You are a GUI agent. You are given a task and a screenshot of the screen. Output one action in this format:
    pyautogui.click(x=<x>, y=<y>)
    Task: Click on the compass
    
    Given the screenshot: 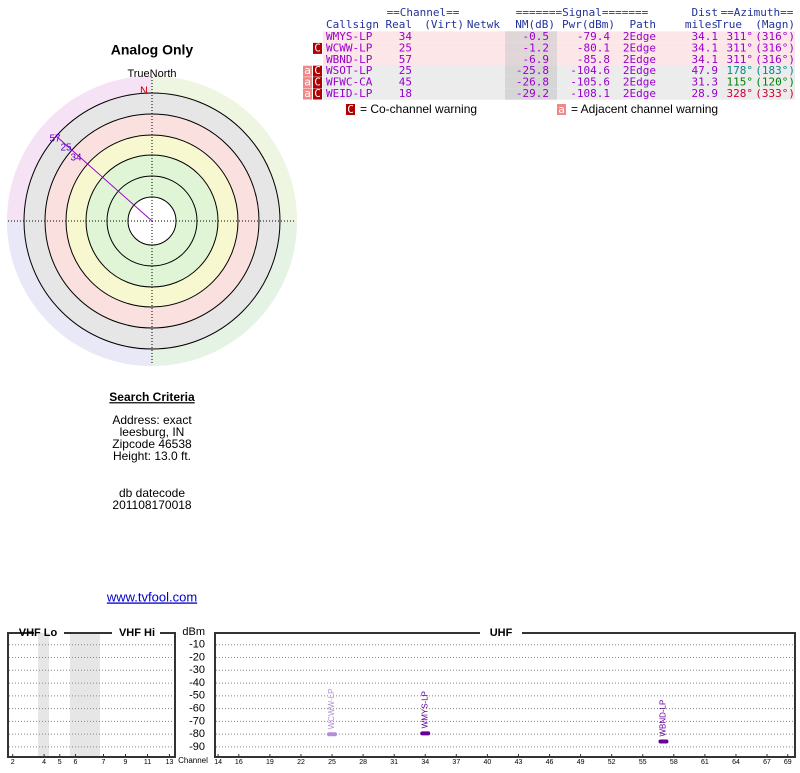 What is the action you would take?
    pyautogui.click(x=152, y=221)
    